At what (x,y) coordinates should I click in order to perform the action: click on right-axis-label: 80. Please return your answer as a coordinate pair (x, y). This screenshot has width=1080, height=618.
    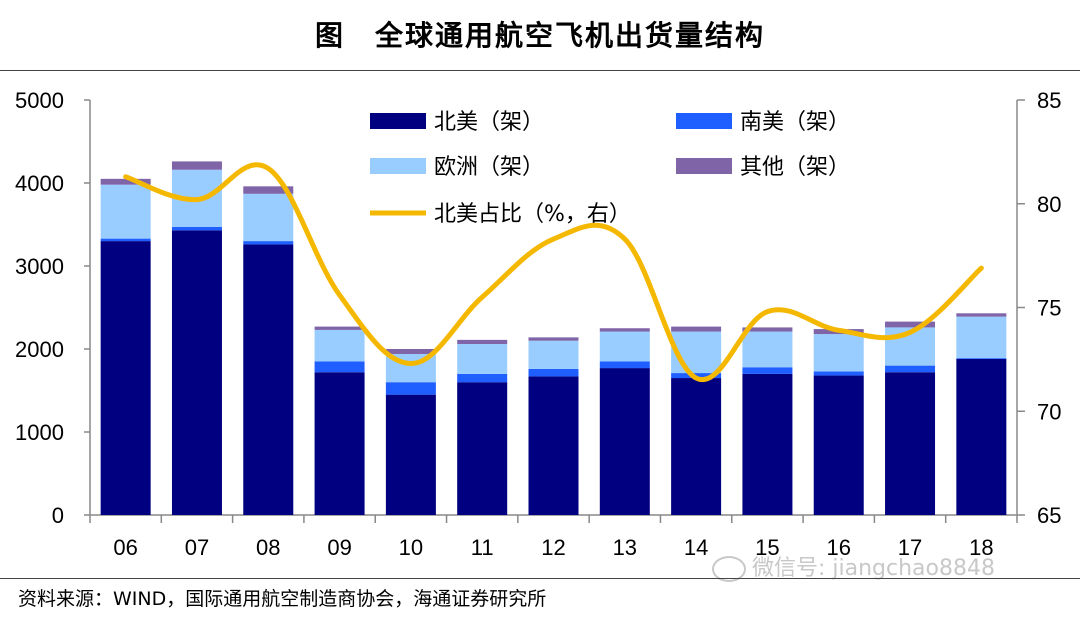
    Looking at the image, I should click on (1049, 204).